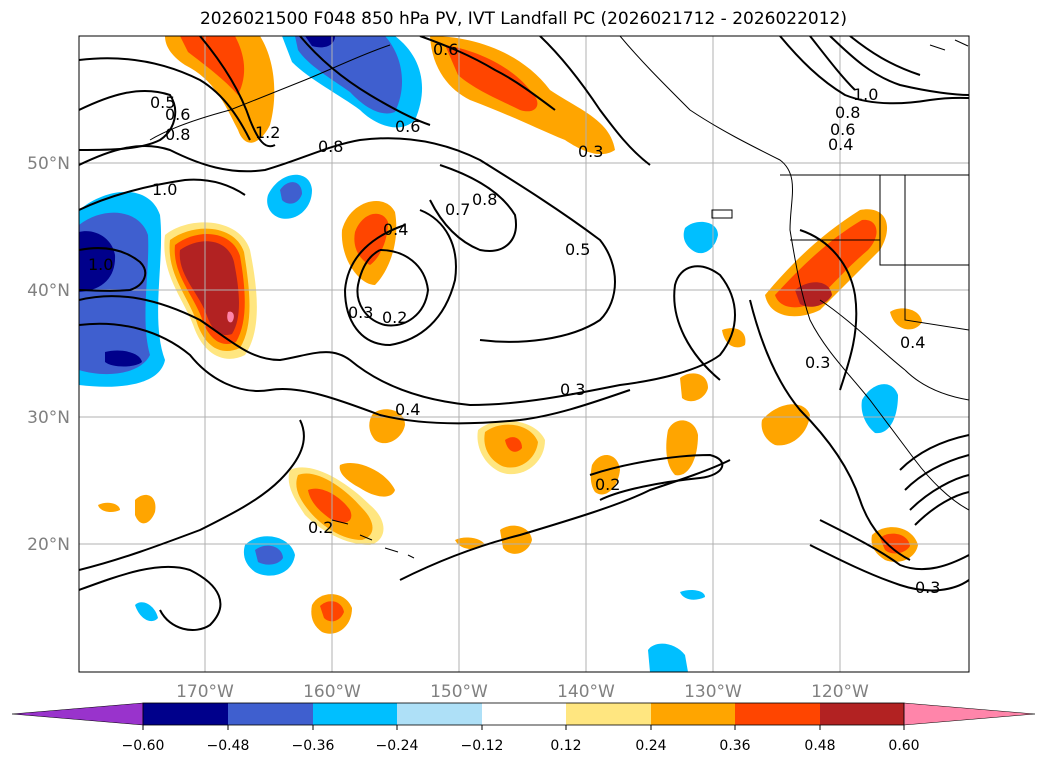 The height and width of the screenshot is (765, 1047). What do you see at coordinates (840, 692) in the screenshot?
I see `lon-label: 120°W` at bounding box center [840, 692].